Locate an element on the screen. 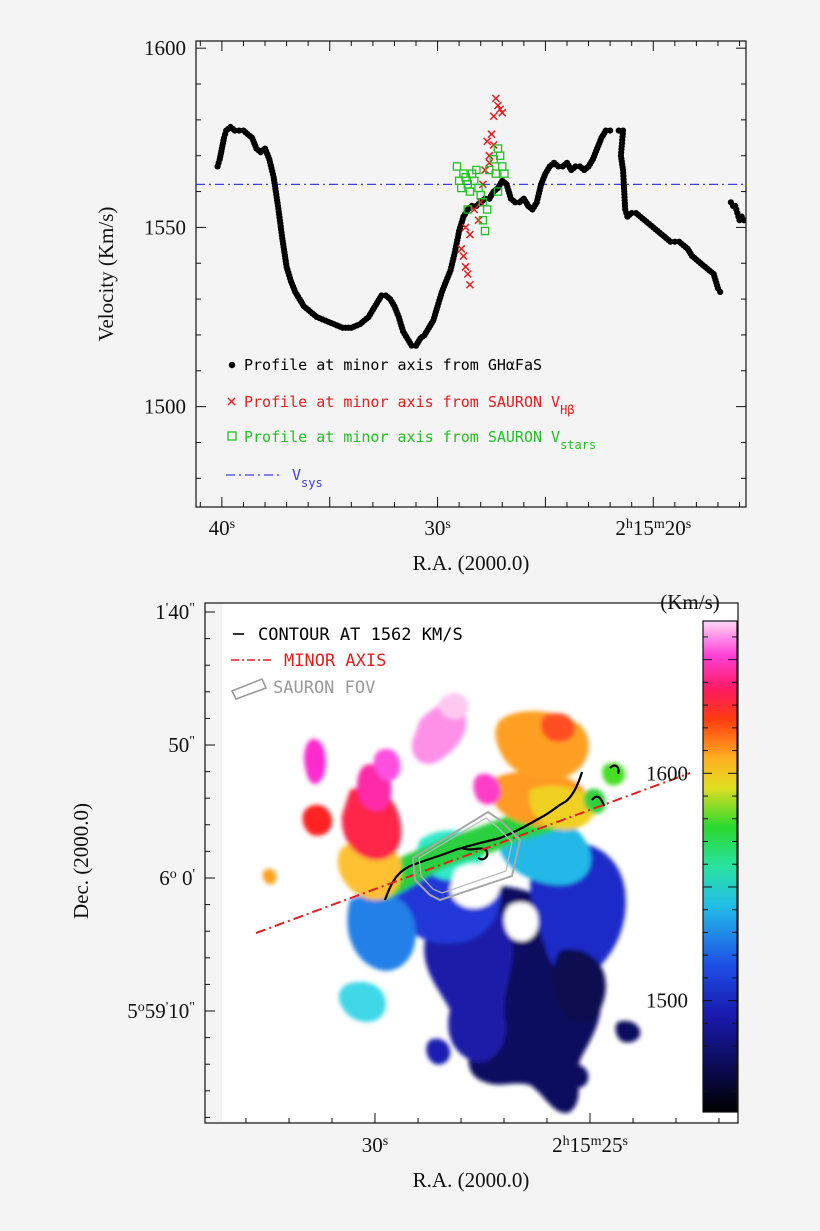 This screenshot has height=1231, width=820. sauron-fov-outline-inner is located at coordinates (465, 855).